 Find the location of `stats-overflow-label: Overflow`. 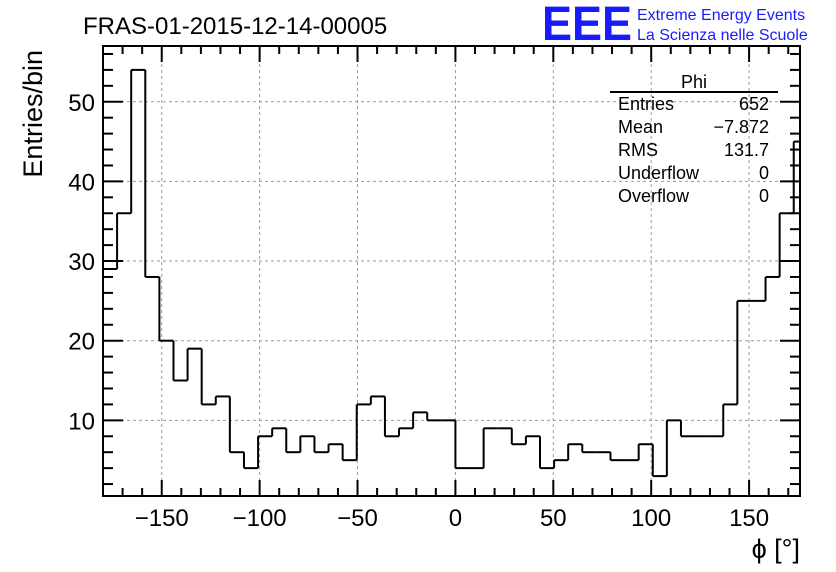

stats-overflow-label: Overflow is located at coordinates (654, 196).